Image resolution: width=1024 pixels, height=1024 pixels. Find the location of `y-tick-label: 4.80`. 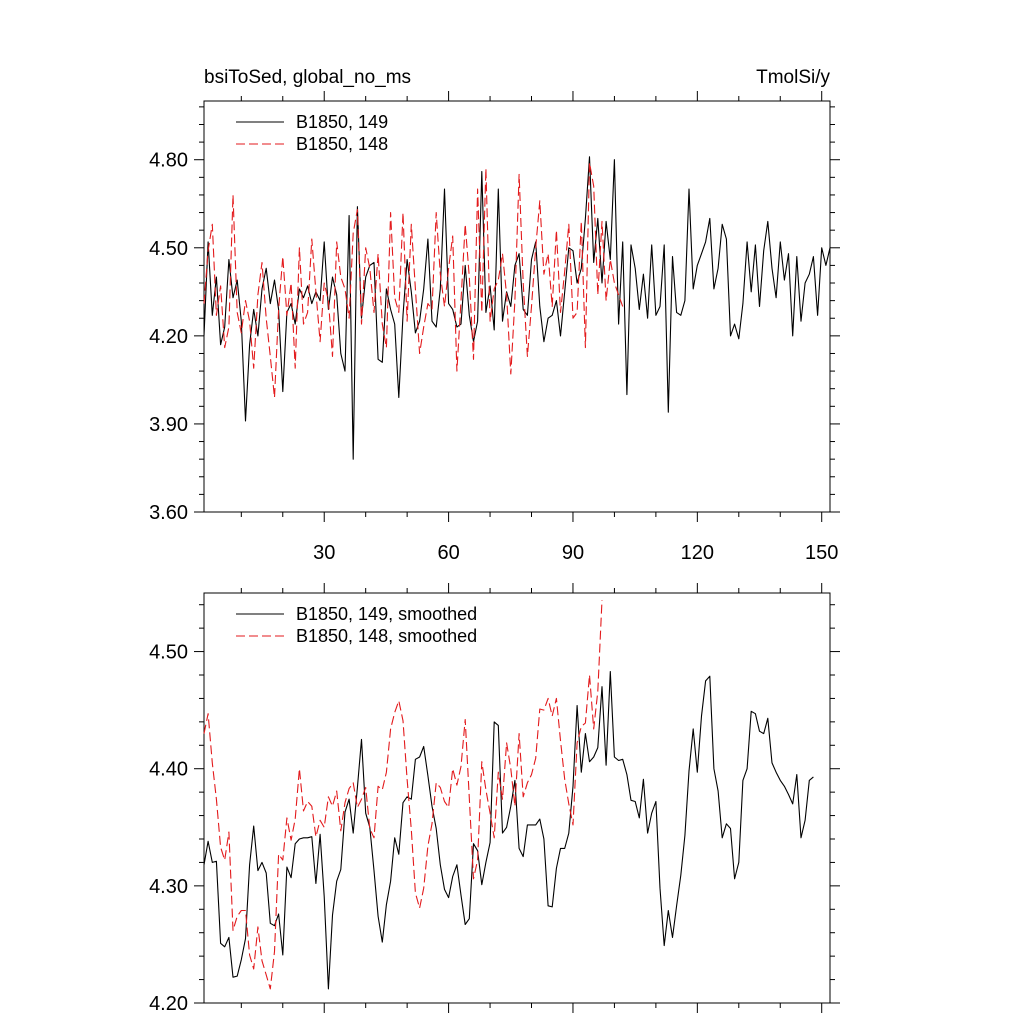

y-tick-label: 4.80 is located at coordinates (168, 161).